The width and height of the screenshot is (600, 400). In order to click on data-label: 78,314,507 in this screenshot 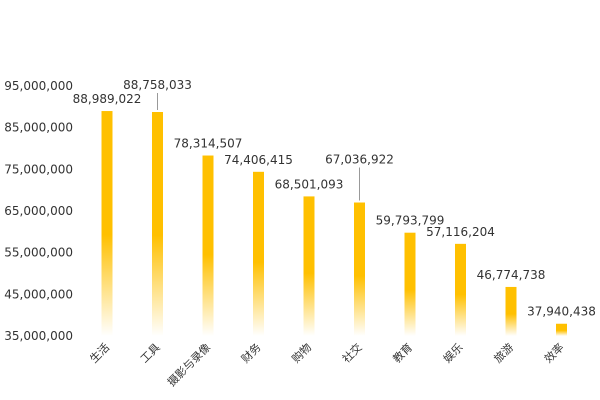, I will do `click(208, 144)`.